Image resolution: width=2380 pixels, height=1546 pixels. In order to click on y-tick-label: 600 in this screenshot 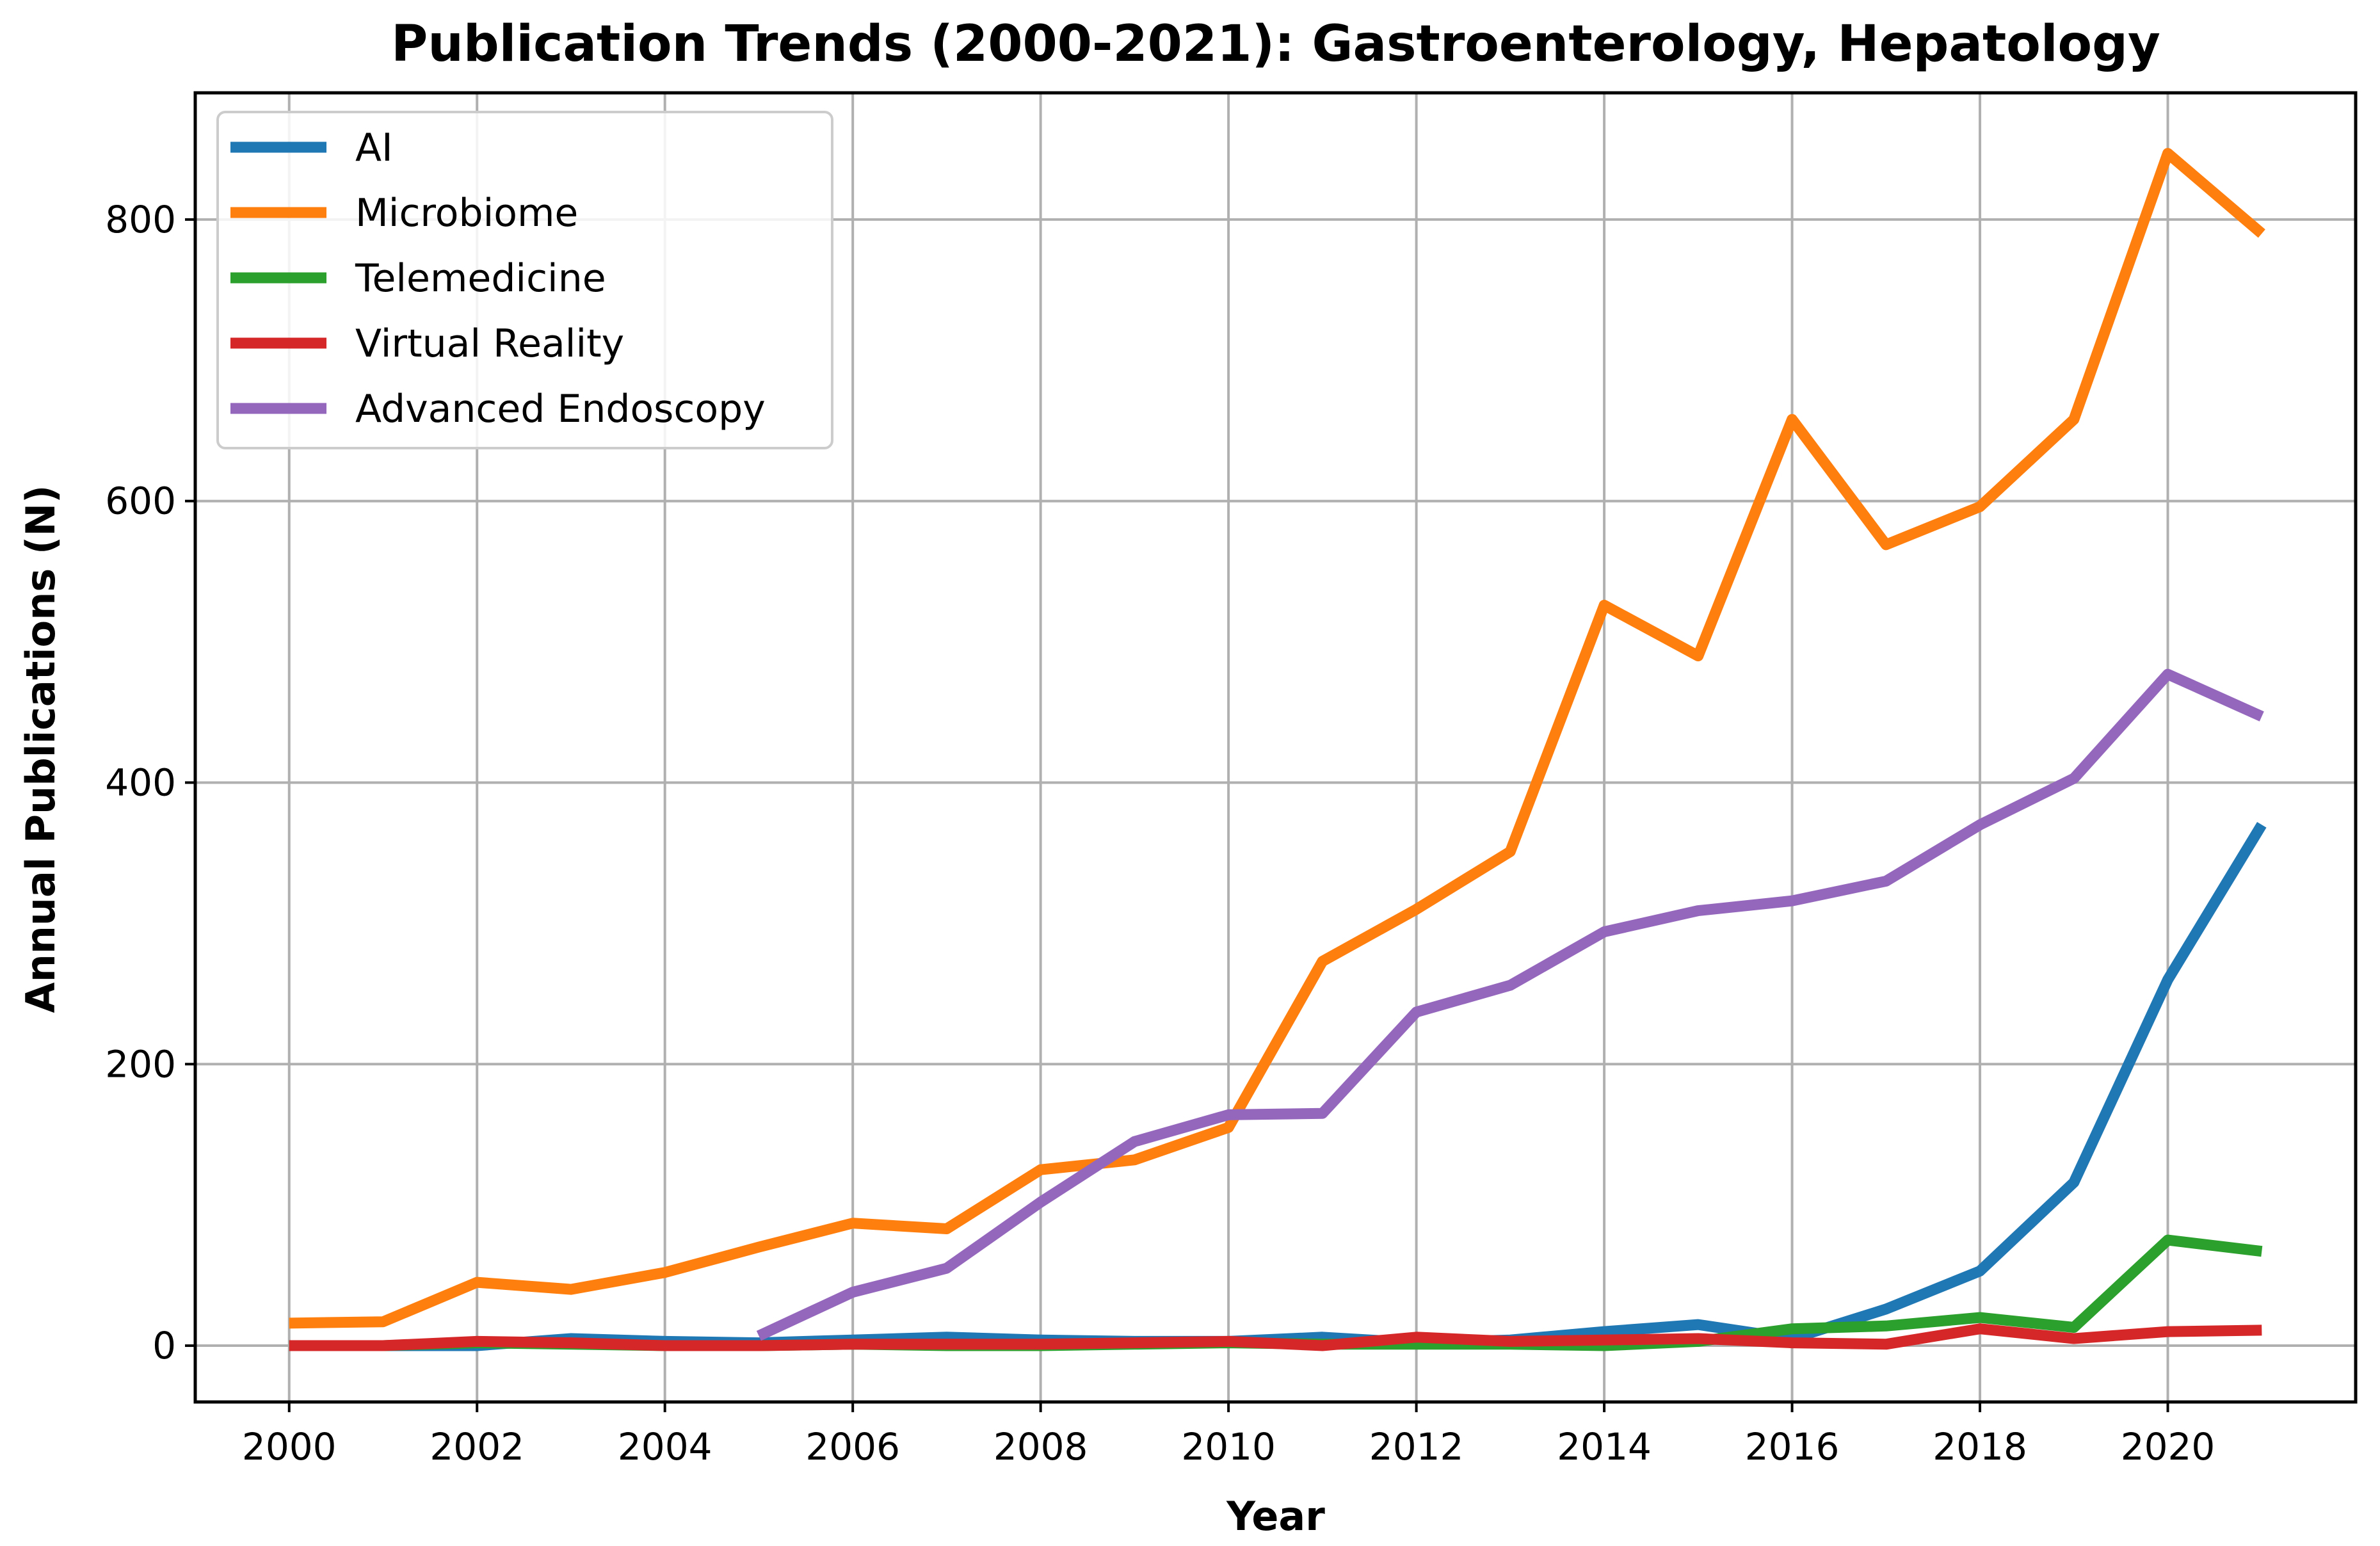, I will do `click(140, 501)`.